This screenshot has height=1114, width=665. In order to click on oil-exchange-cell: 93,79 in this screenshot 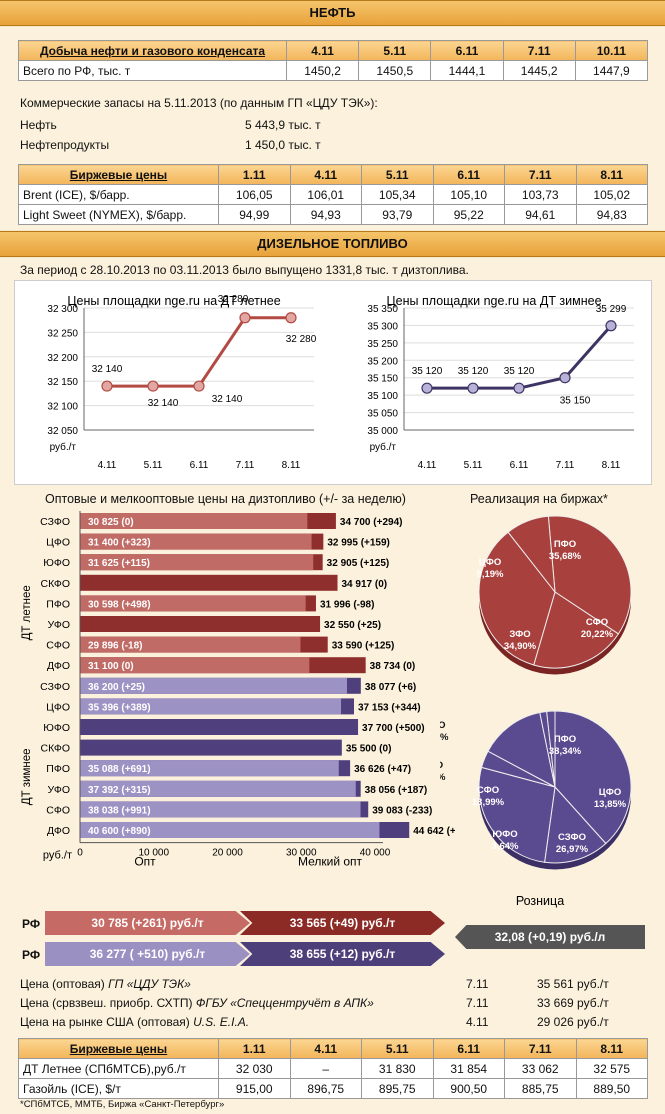, I will do `click(397, 214)`.